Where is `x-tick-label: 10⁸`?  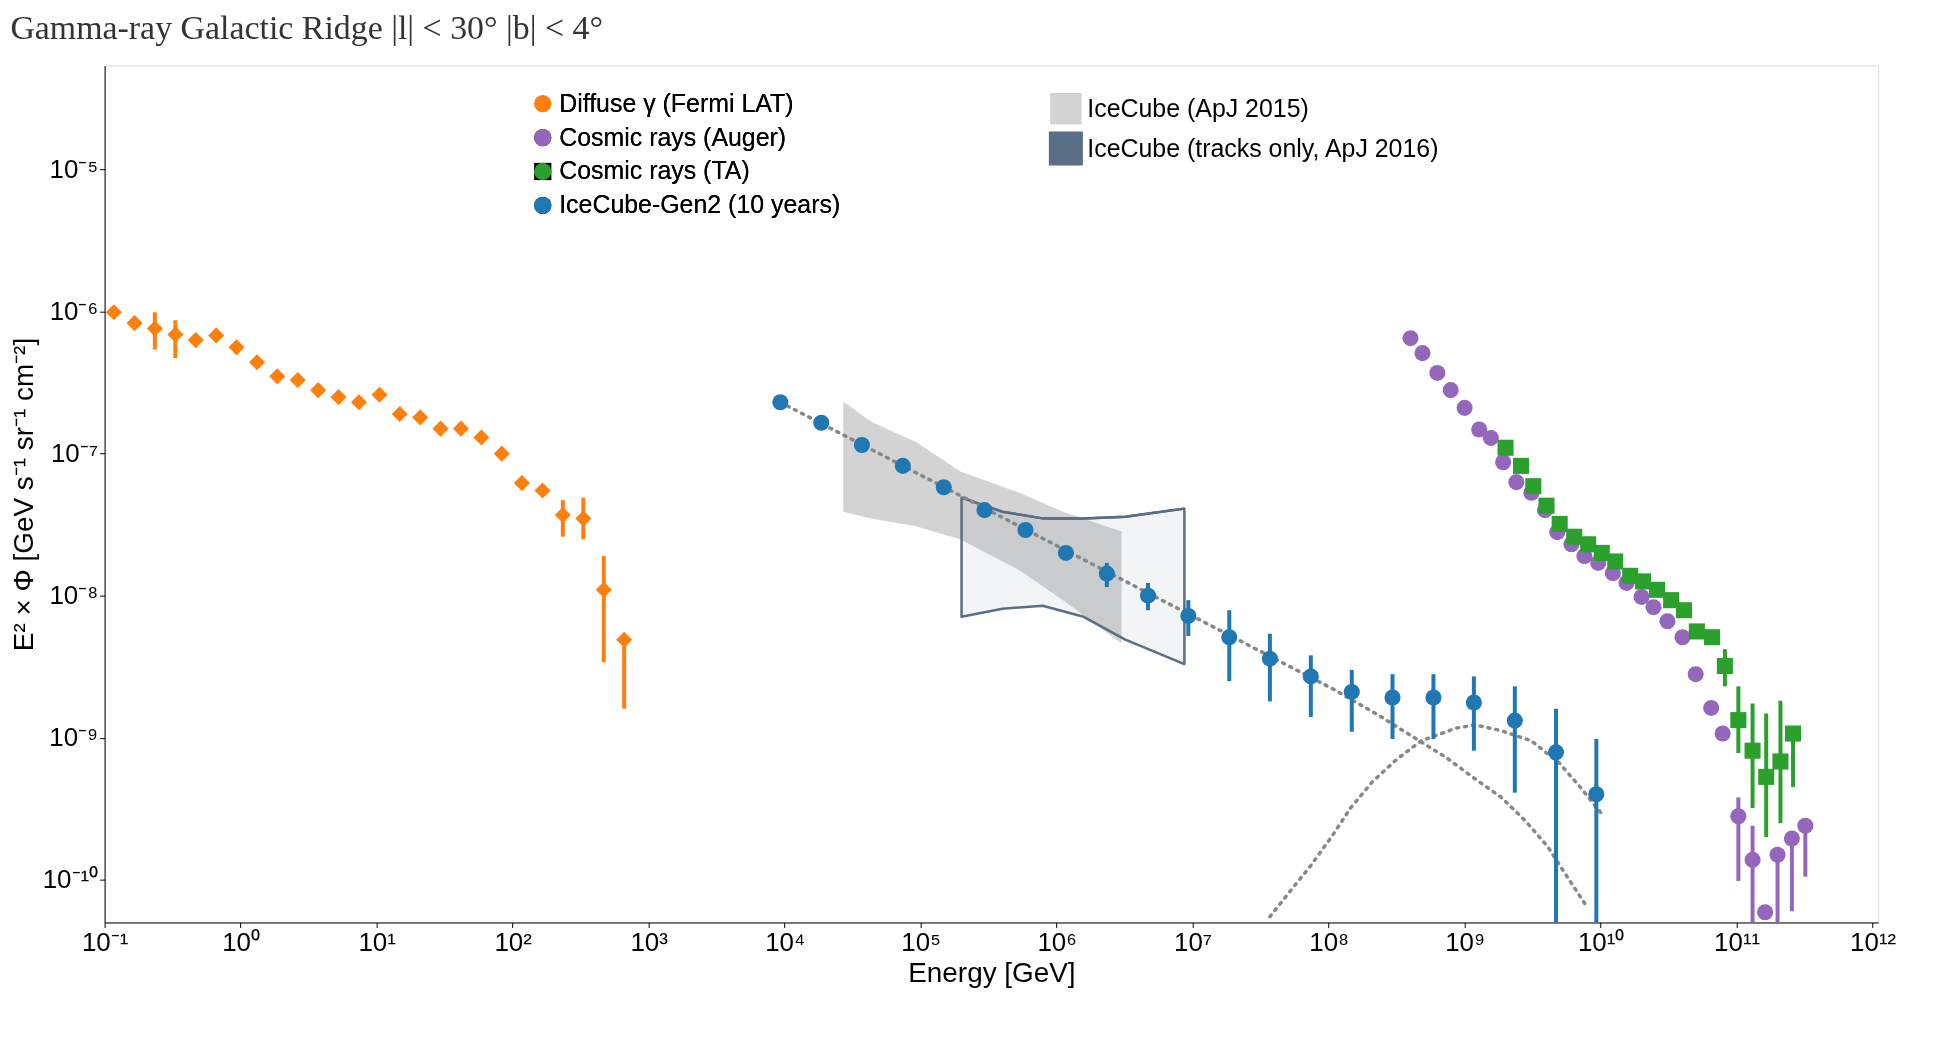
x-tick-label: 10⁸ is located at coordinates (1329, 941).